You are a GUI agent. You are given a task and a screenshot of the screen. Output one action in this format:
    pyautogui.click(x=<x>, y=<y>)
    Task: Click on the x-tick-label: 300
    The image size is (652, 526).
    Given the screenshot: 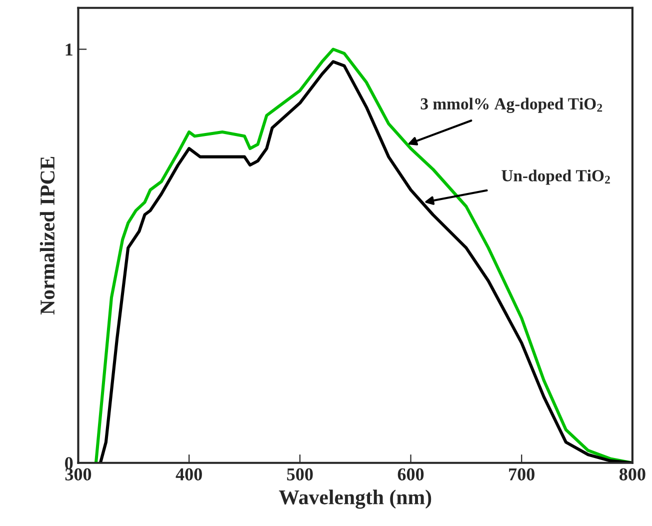 What is the action you would take?
    pyautogui.click(x=78, y=474)
    